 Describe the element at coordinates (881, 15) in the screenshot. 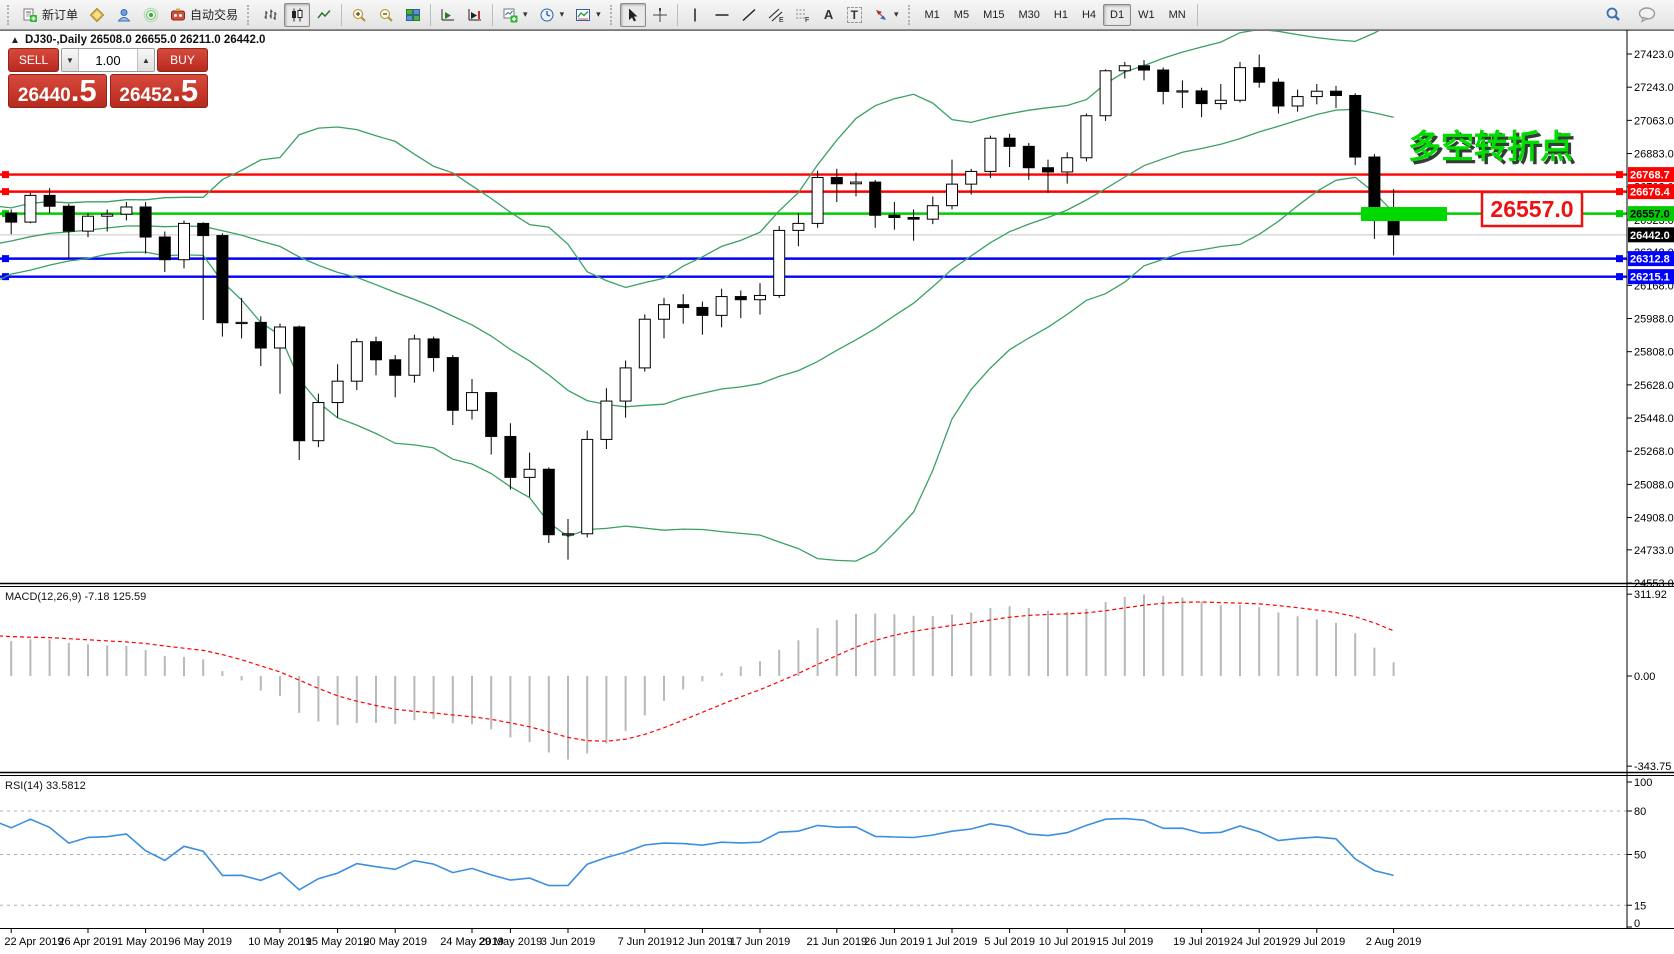

I see `arrows-icon` at that location.